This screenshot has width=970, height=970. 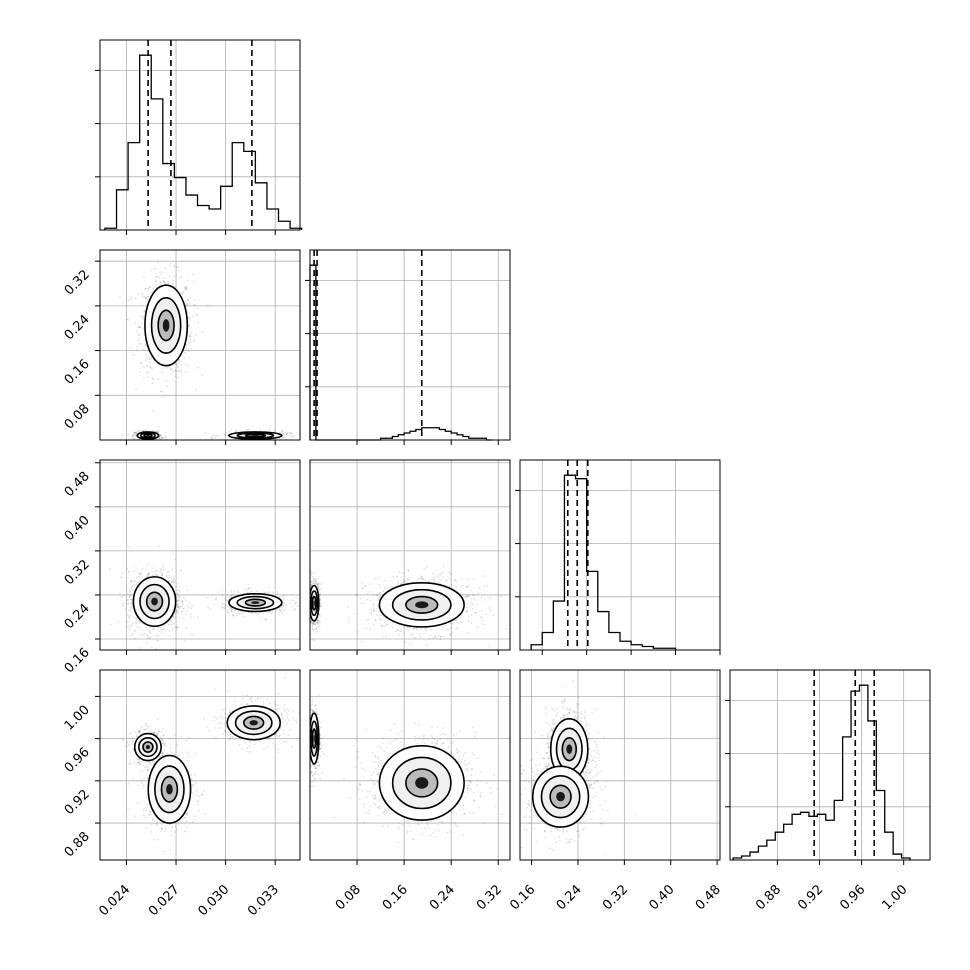 I want to click on x-tick-label: 0.024, so click(x=114, y=900).